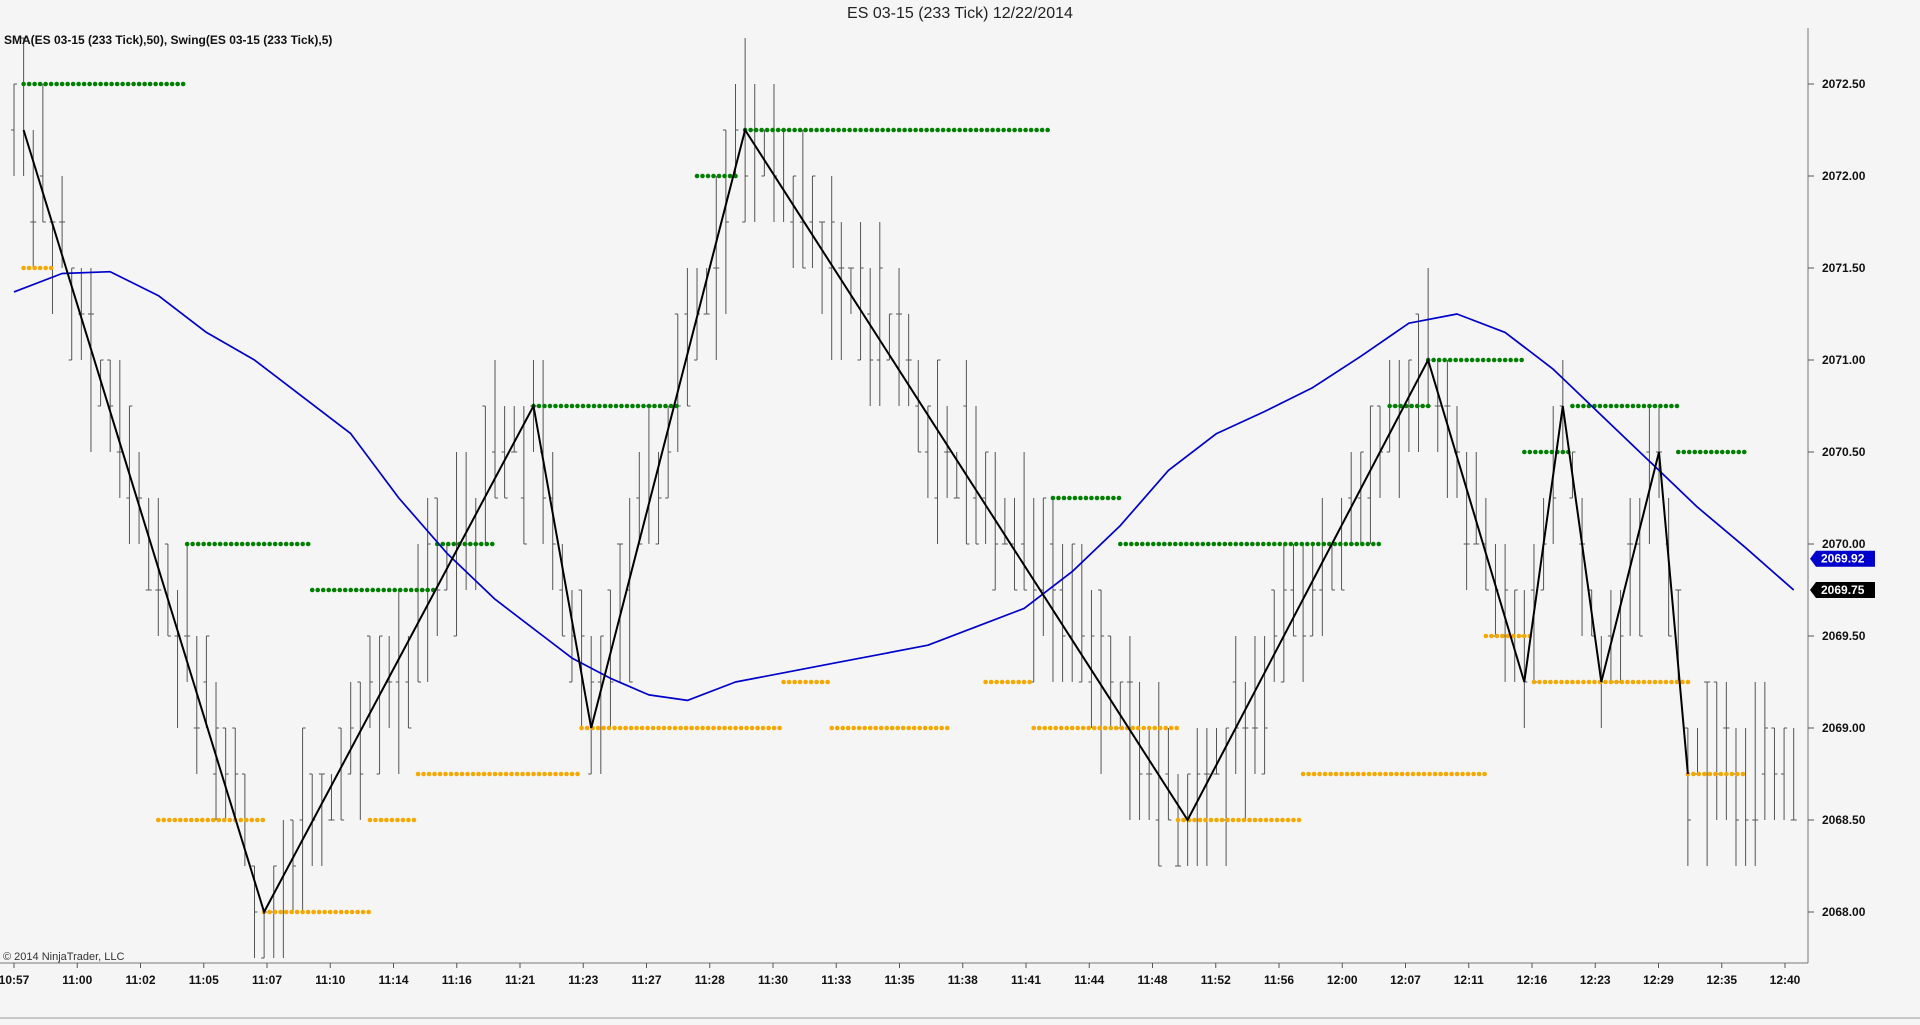 The height and width of the screenshot is (1025, 1920). Describe the element at coordinates (393, 980) in the screenshot. I see `x-tick-label: 11:14` at that location.